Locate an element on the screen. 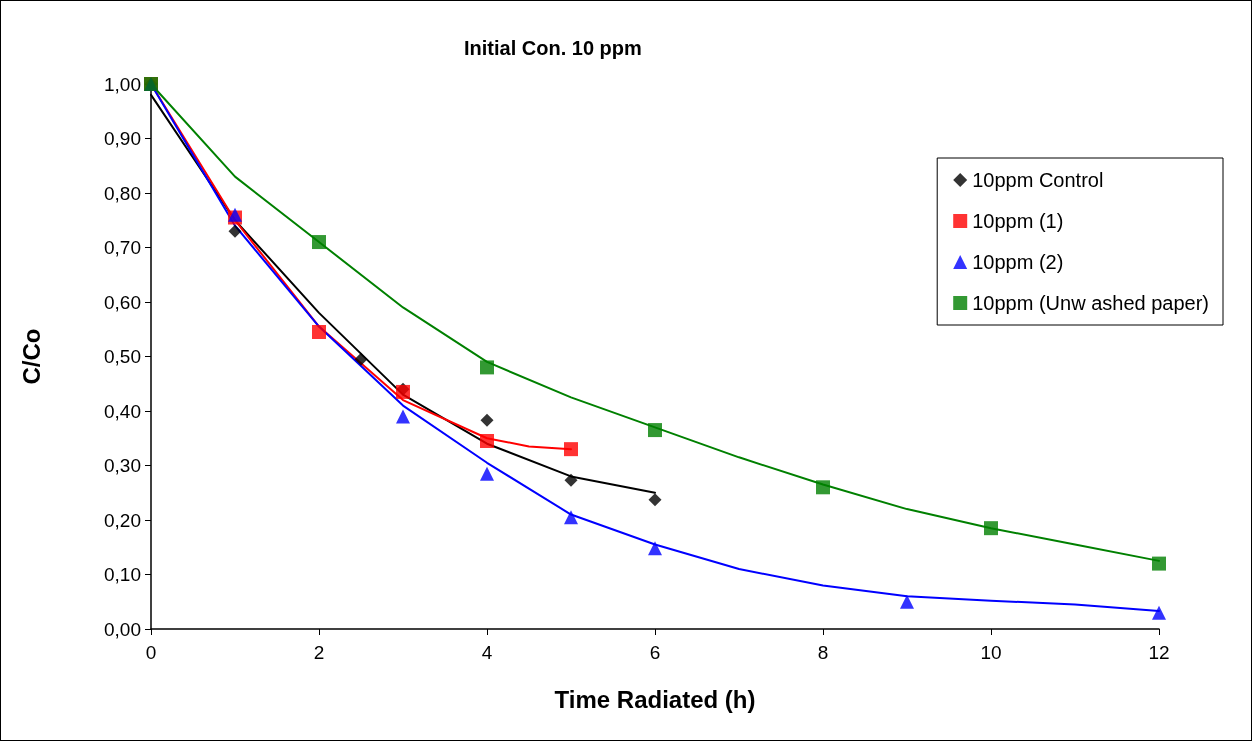  x-tick-label: 12 is located at coordinates (1159, 652).